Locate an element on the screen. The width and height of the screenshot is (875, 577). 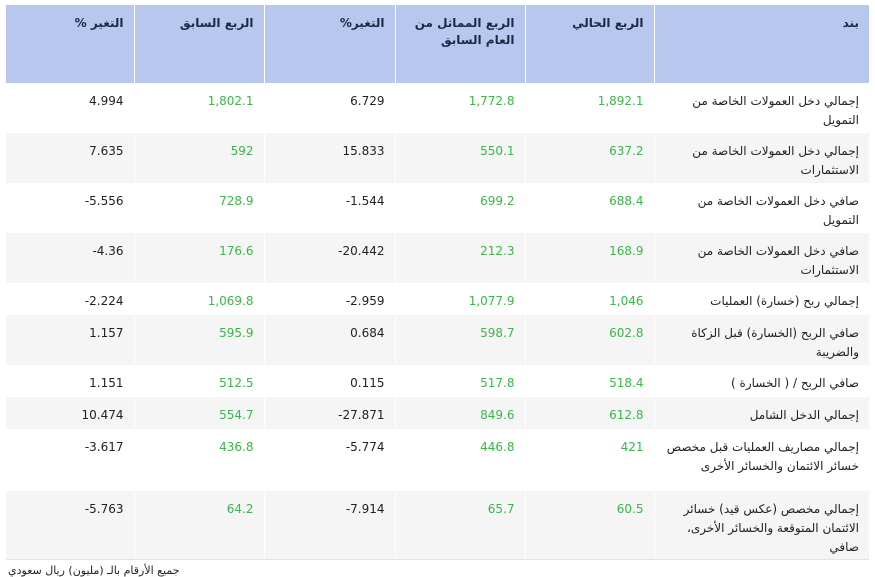
cell-previous-quarter: 176.6 is located at coordinates (198, 258).